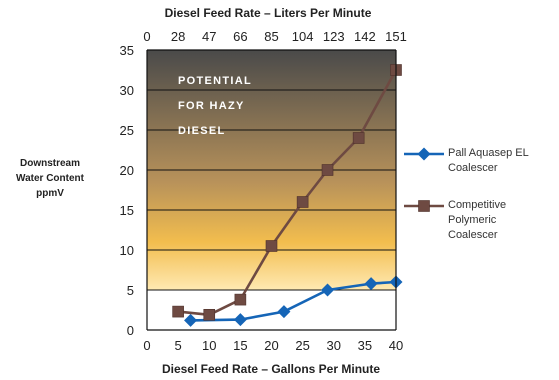 This screenshot has height=380, width=559. I want to click on x-axis-label: Diesel Feed Rate – Gallons Per Minute, so click(271, 369).